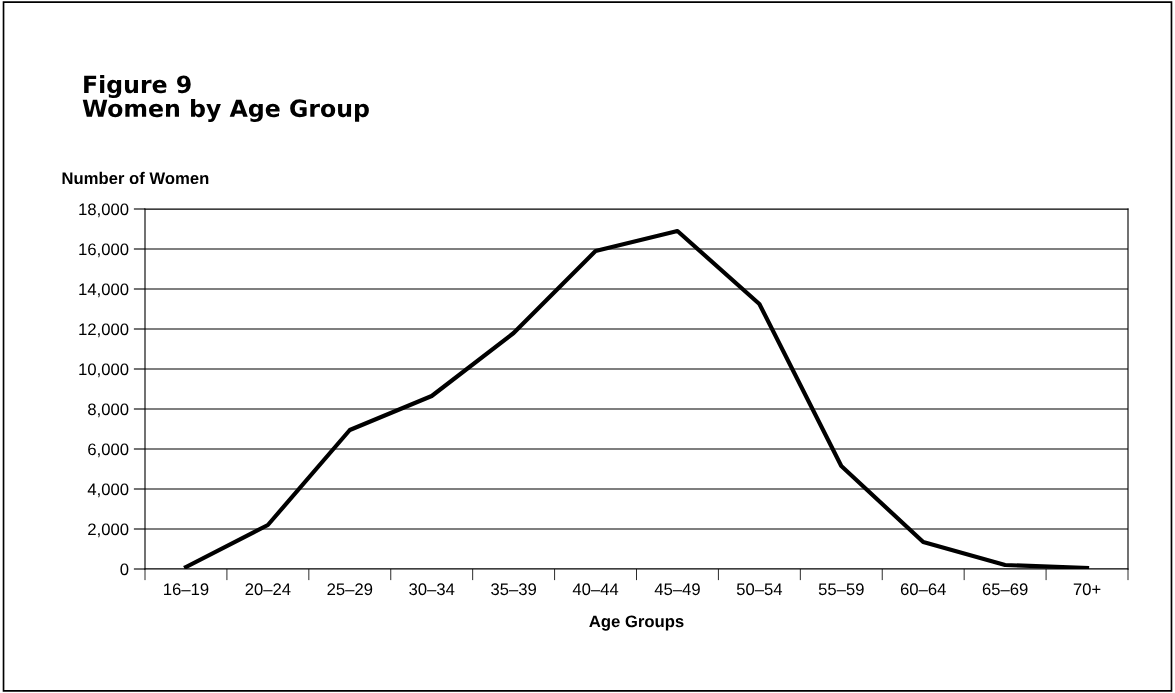  I want to click on chart-title: Figure 9 Women by Age Group, so click(225, 98).